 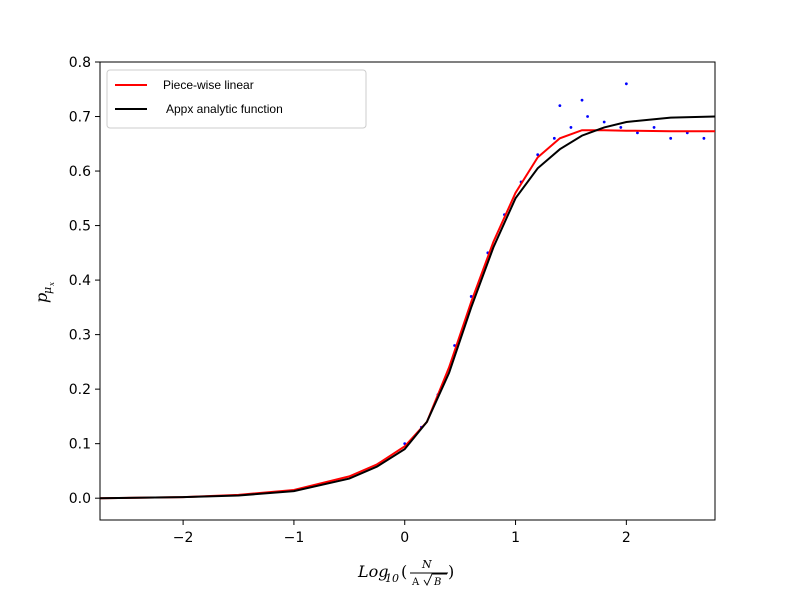 What do you see at coordinates (41, 298) in the screenshot?
I see `y-label-main: p` at bounding box center [41, 298].